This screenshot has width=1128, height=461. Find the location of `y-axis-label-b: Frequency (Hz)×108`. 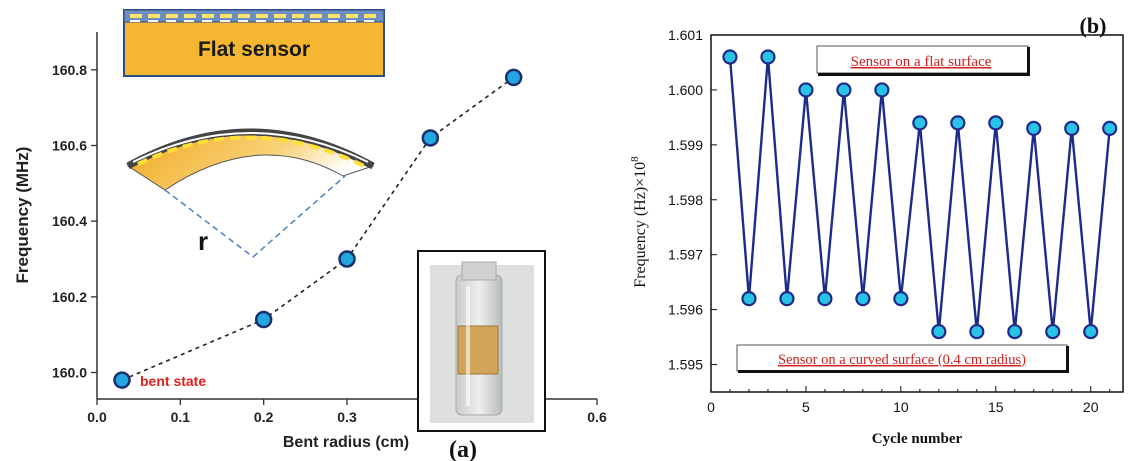

y-axis-label-b: Frequency (Hz)×108 is located at coordinates (639, 222).